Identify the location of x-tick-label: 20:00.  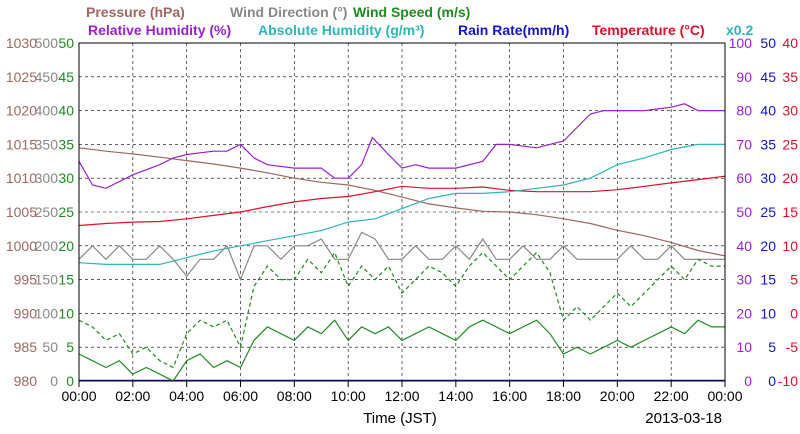
(617, 396).